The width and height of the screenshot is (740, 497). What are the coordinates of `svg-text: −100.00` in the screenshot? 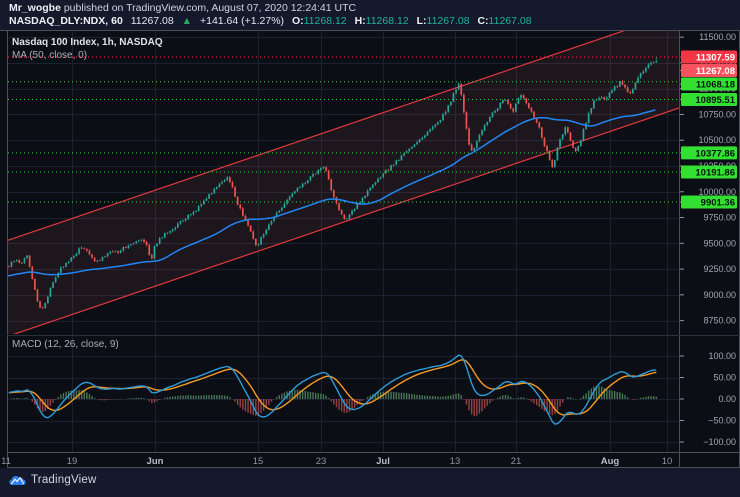 It's located at (719, 442).